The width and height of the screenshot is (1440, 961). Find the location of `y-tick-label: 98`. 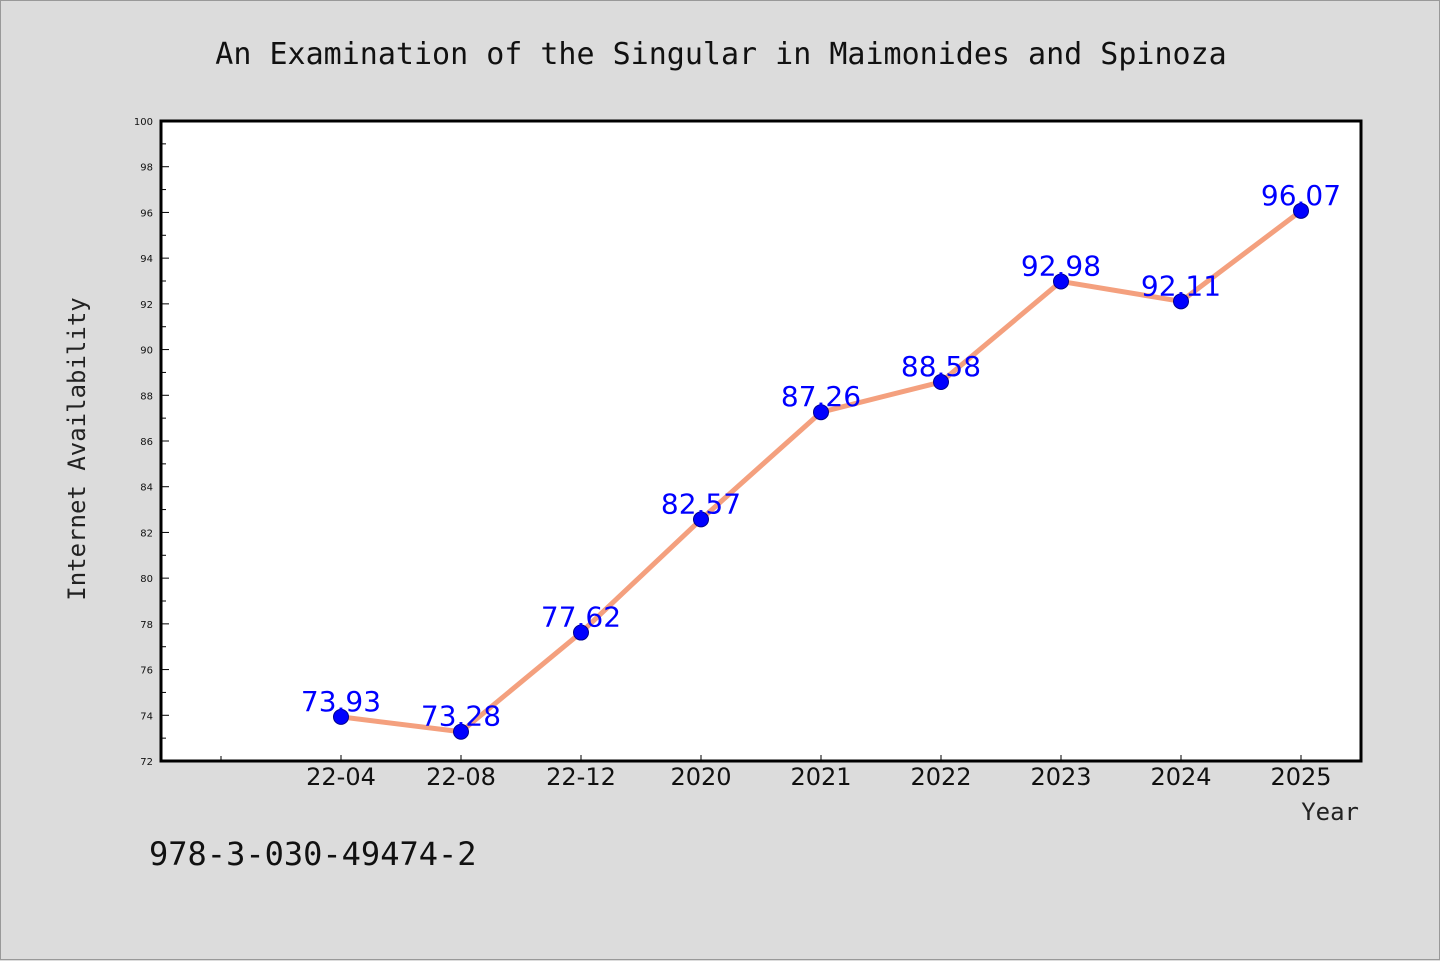

y-tick-label: 98 is located at coordinates (146, 168).